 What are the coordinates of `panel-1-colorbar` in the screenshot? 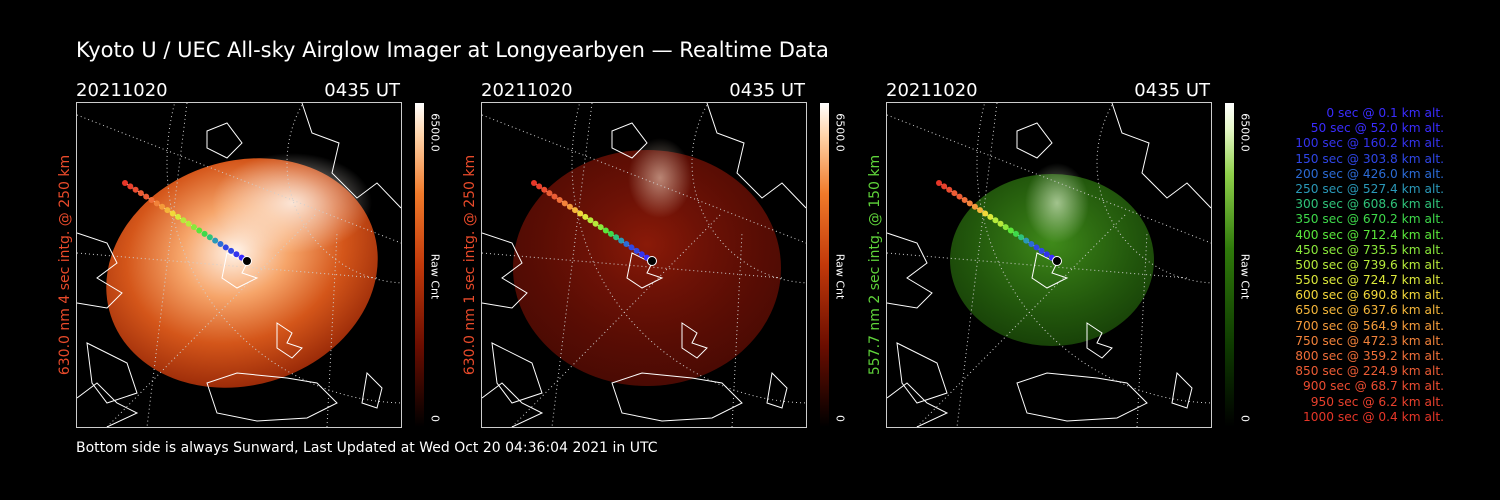 It's located at (419, 265).